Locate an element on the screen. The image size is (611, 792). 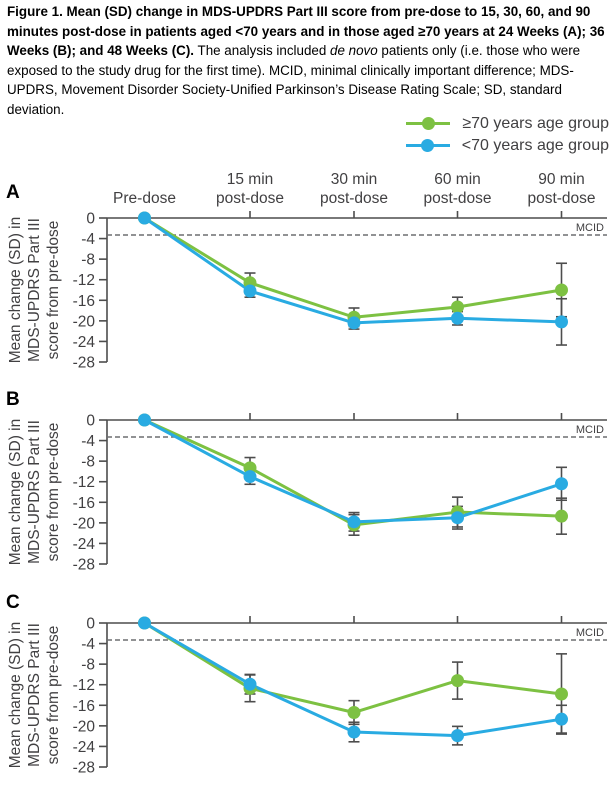
svg-text: 30 min is located at coordinates (354, 179).